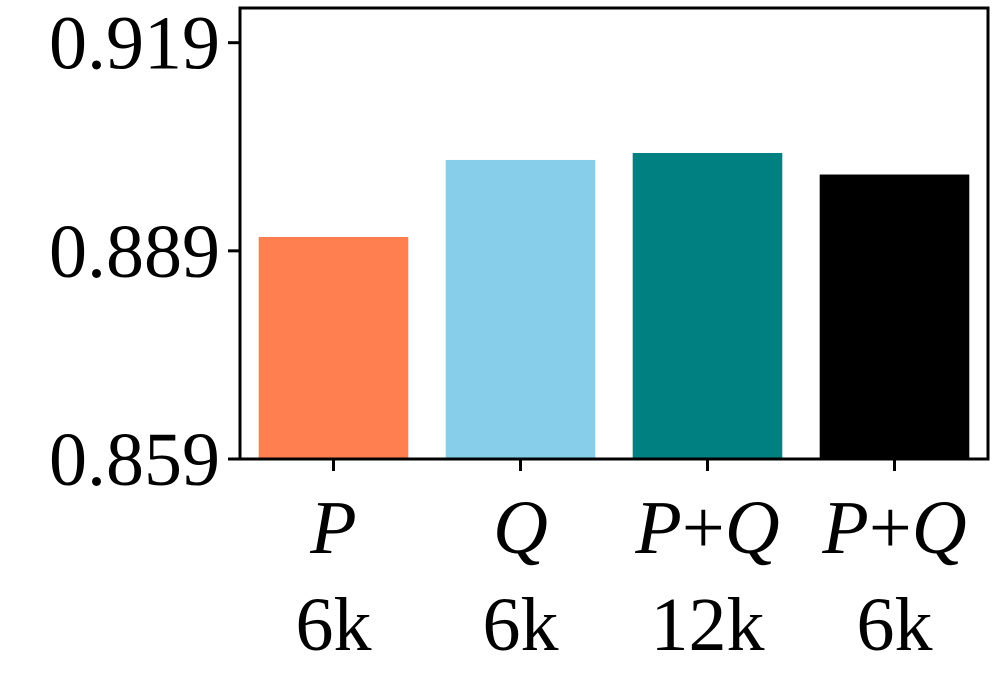  What do you see at coordinates (895, 625) in the screenshot?
I see `x-tick-label-sub-3: 6k` at bounding box center [895, 625].